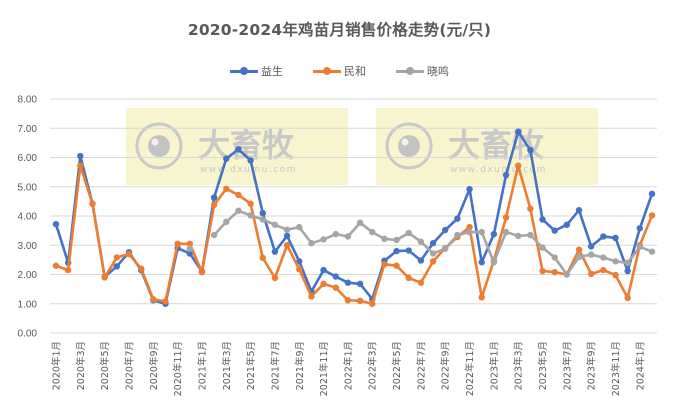 The image size is (679, 417). I want to click on legend-item-minhe: 民和, so click(339, 71).